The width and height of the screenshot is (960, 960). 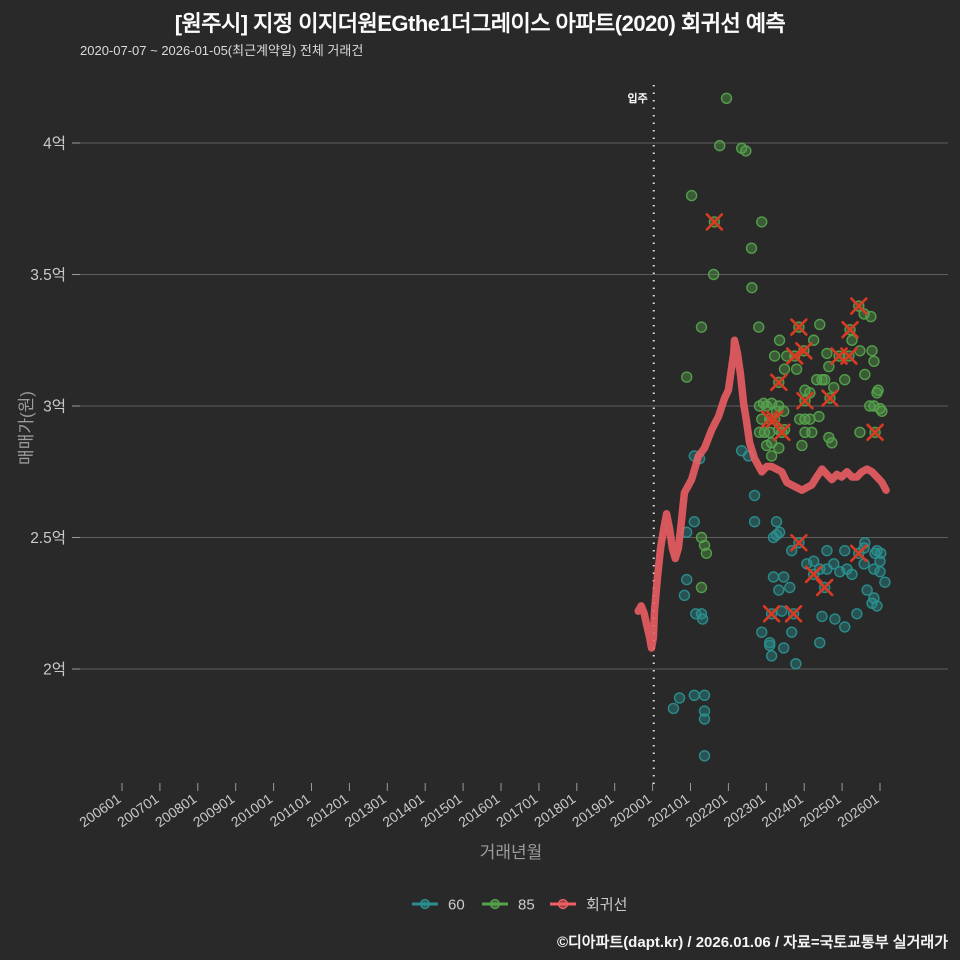 I want to click on legend-label: 60, so click(x=456, y=905).